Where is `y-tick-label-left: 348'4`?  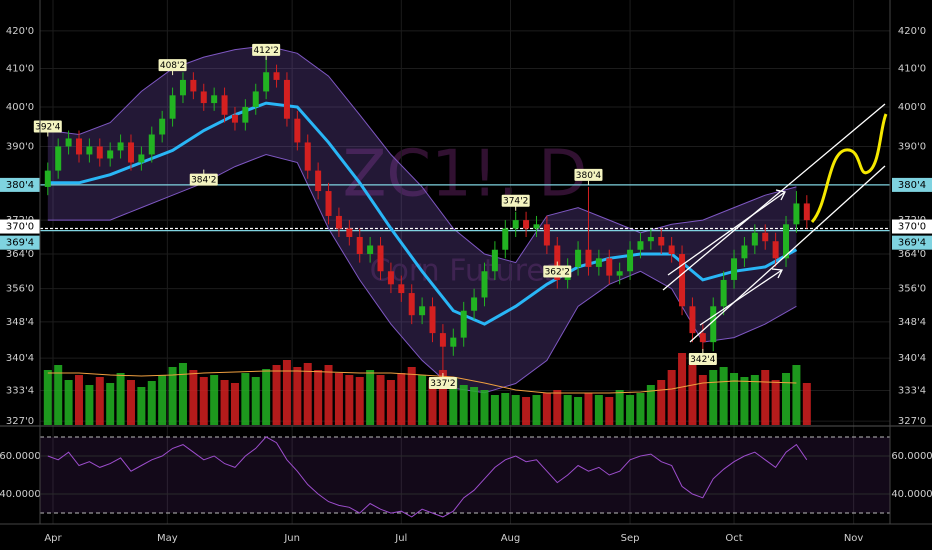
y-tick-label-left: 348'4 is located at coordinates (20, 322).